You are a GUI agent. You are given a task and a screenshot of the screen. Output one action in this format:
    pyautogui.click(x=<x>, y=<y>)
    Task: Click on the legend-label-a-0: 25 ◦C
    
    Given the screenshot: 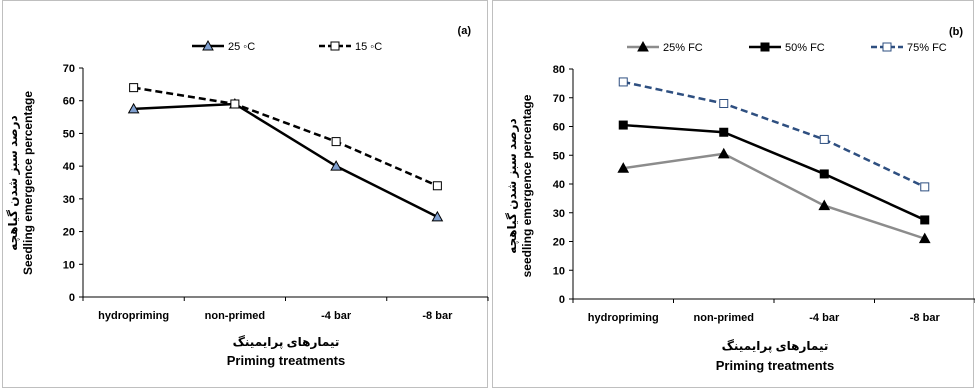 What is the action you would take?
    pyautogui.click(x=241, y=47)
    